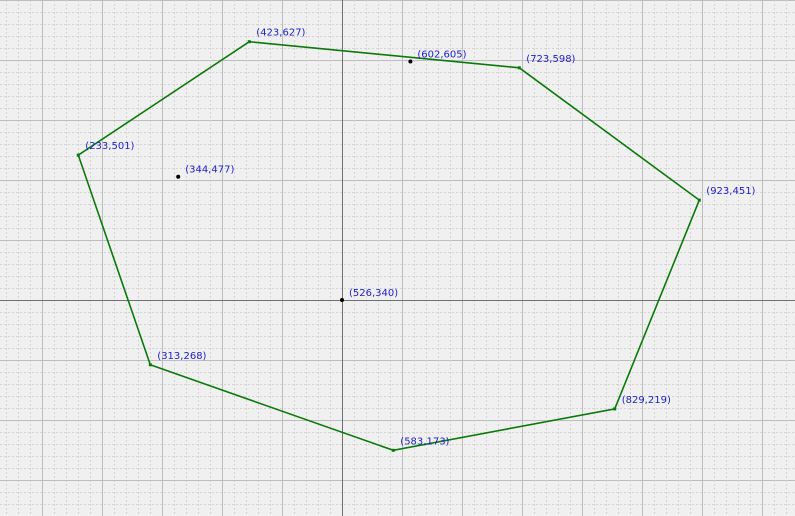 This screenshot has height=516, width=795. I want to click on vertex-label: (583,173), so click(424, 441).